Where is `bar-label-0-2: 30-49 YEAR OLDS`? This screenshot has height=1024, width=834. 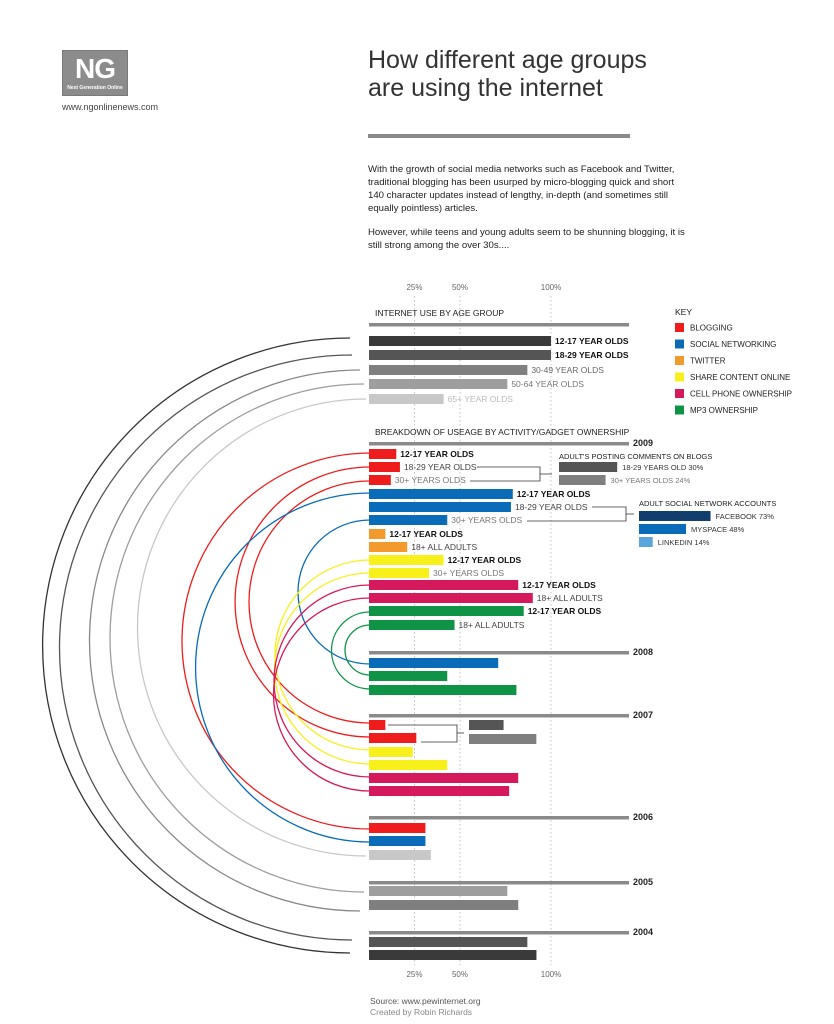 bar-label-0-2: 30-49 YEAR OLDS is located at coordinates (567, 370).